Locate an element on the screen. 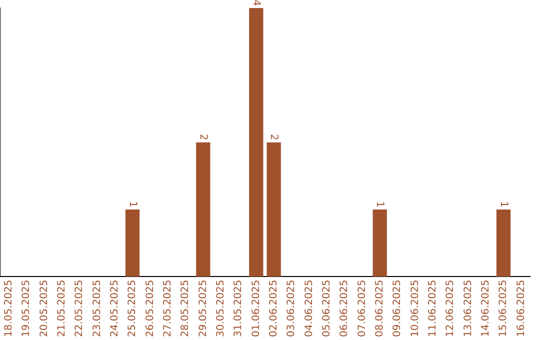  x-tick-label: 13.06.2025 is located at coordinates (468, 309).